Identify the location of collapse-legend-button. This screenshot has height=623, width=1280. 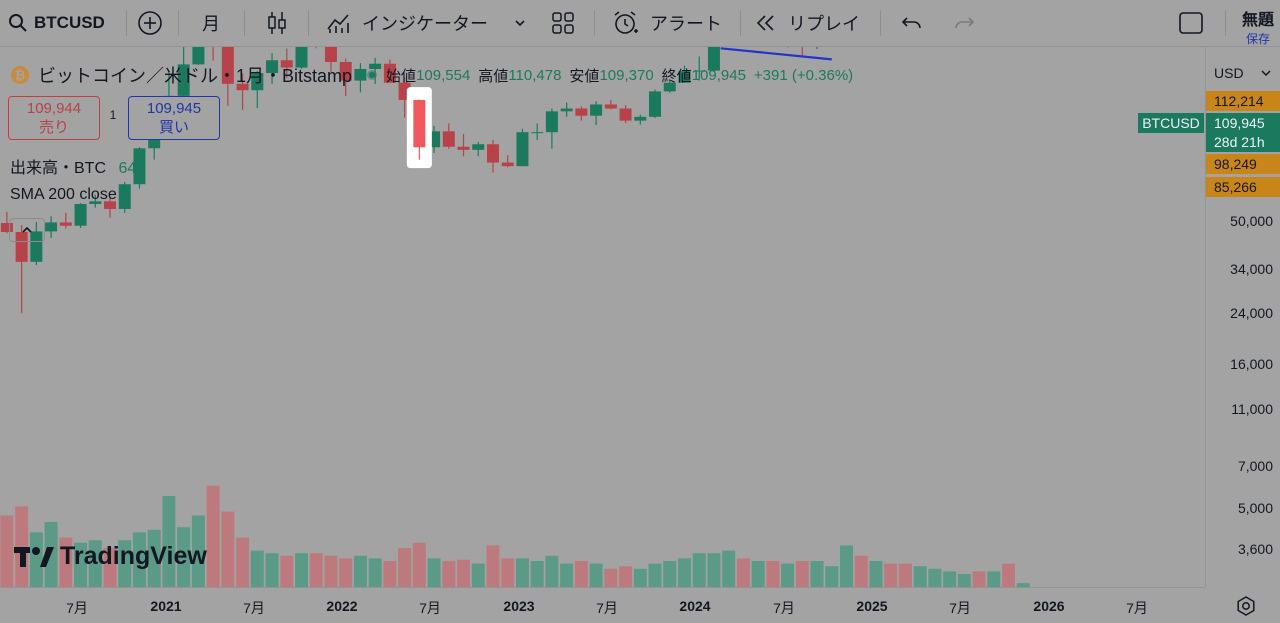
(27, 230).